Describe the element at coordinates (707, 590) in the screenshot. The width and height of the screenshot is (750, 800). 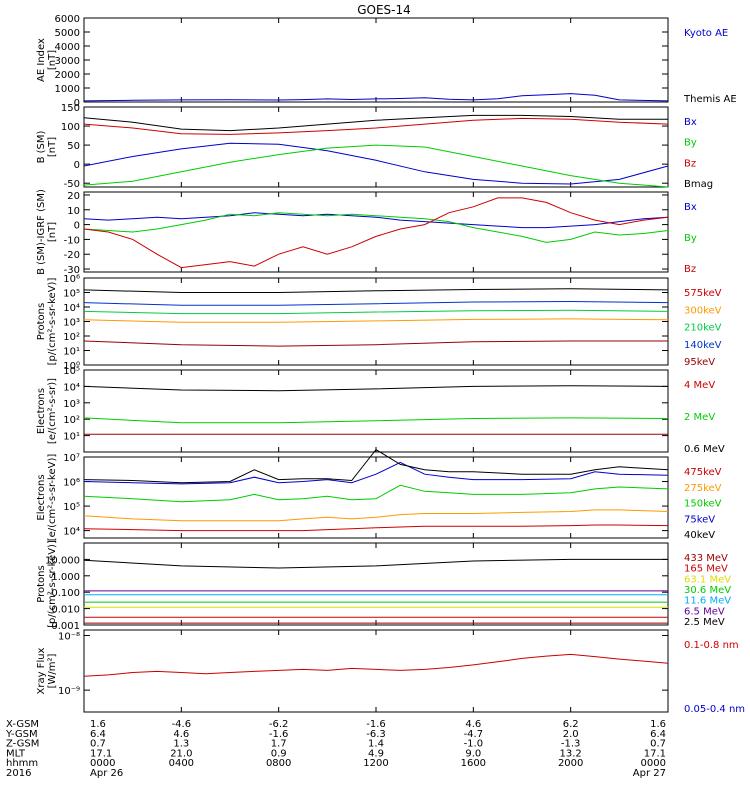
I see `legend-entry: 30.6 MeV` at that location.